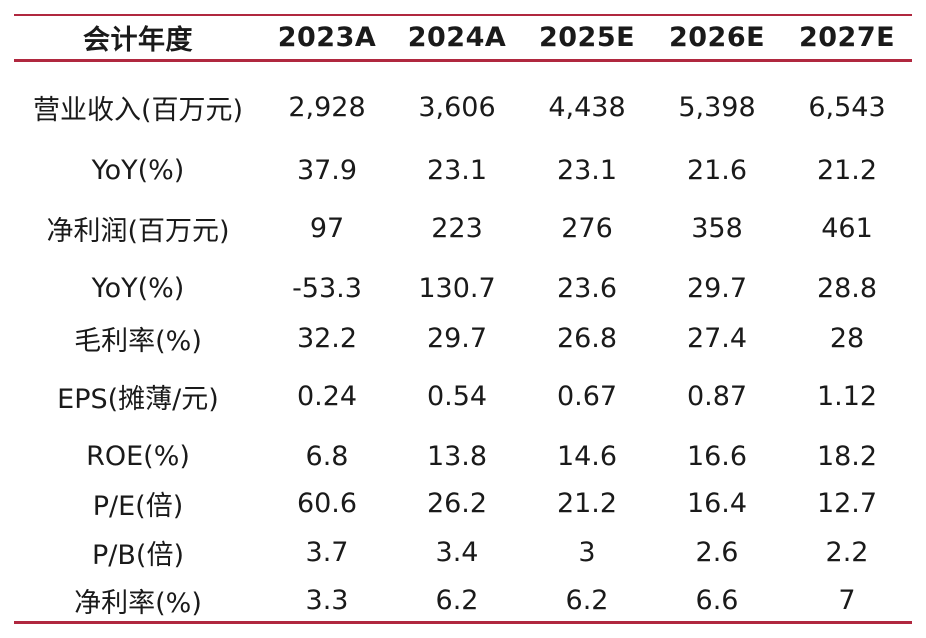 This screenshot has width=926, height=638. Describe the element at coordinates (138, 110) in the screenshot. I see `row-label: 营业收入(百万元)` at that location.